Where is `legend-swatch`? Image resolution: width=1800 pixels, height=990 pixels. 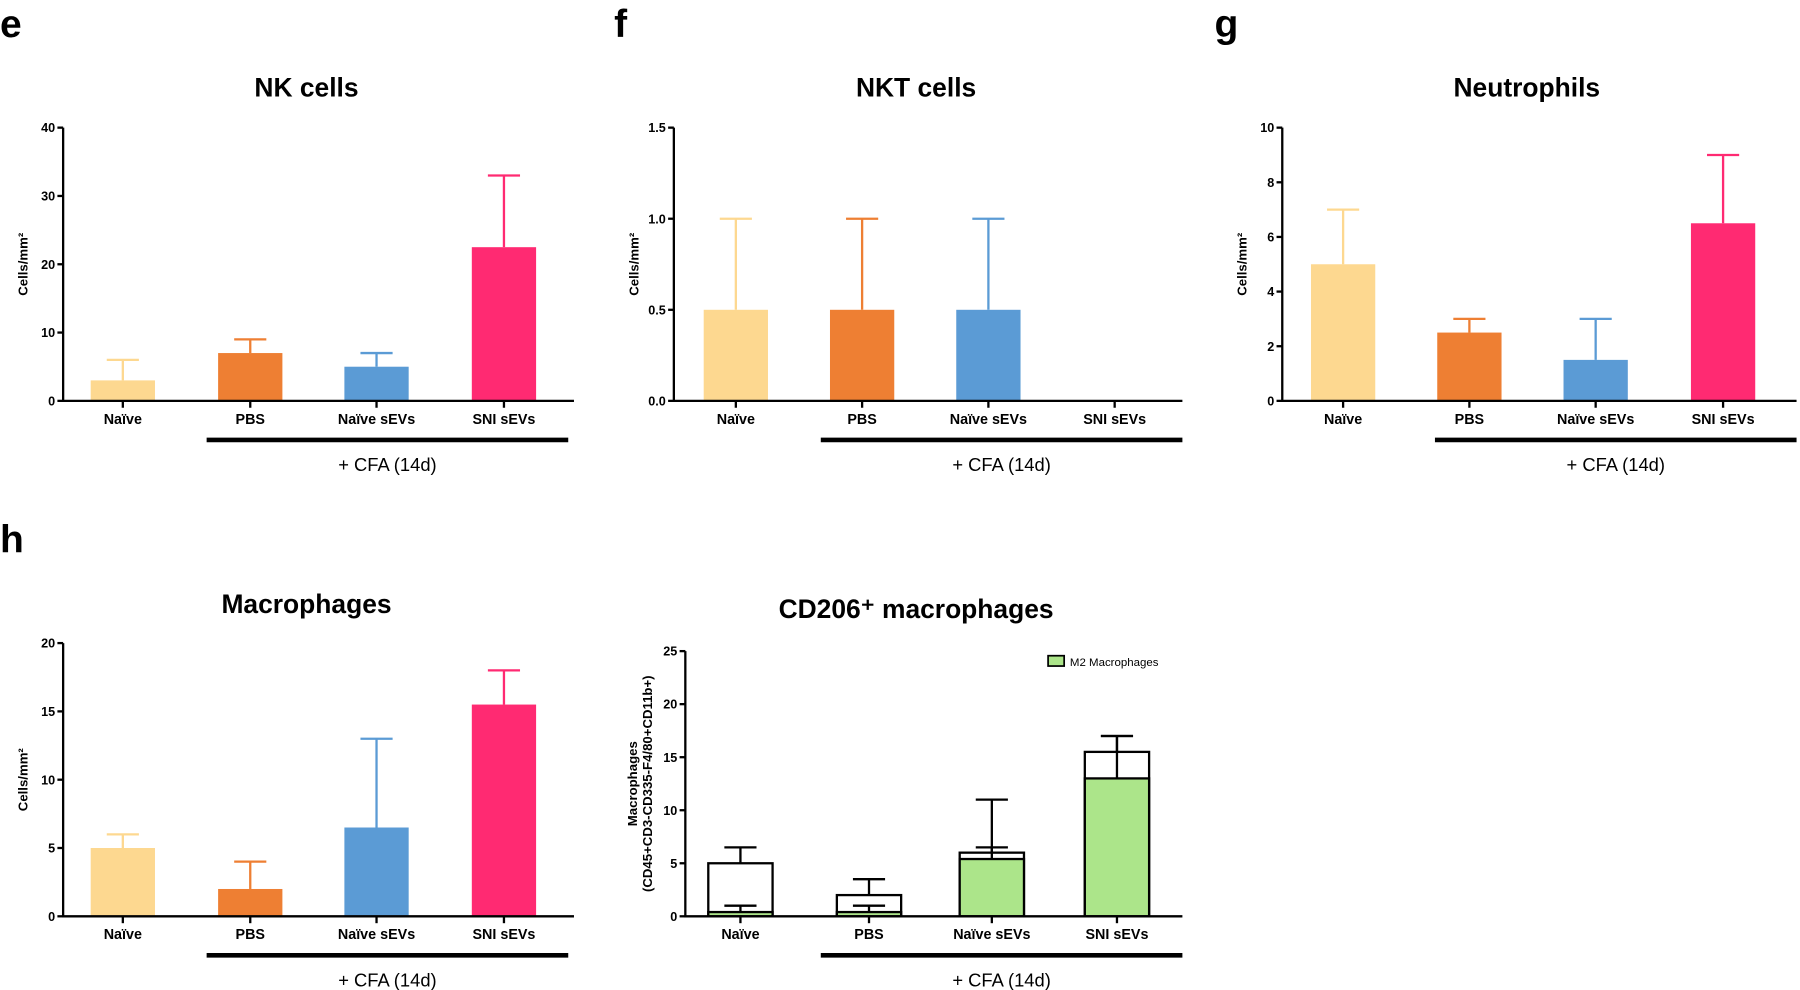
legend-swatch is located at coordinates (1056, 660).